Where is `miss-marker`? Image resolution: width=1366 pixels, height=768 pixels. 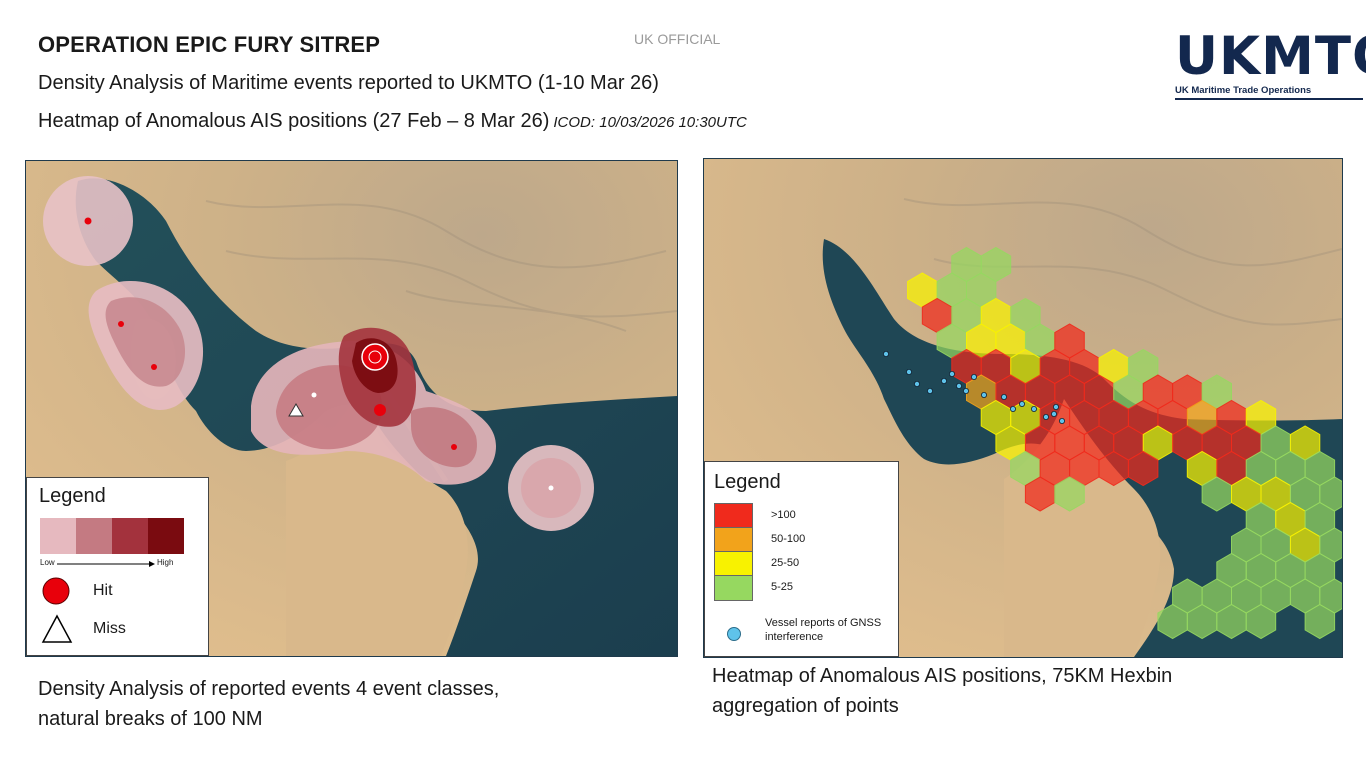 miss-marker is located at coordinates (296, 410).